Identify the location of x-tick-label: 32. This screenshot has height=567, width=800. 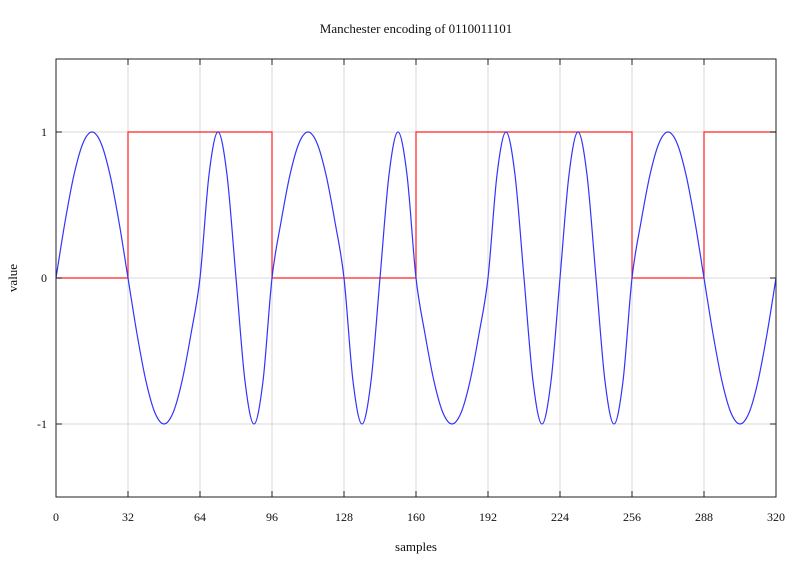
(128, 517).